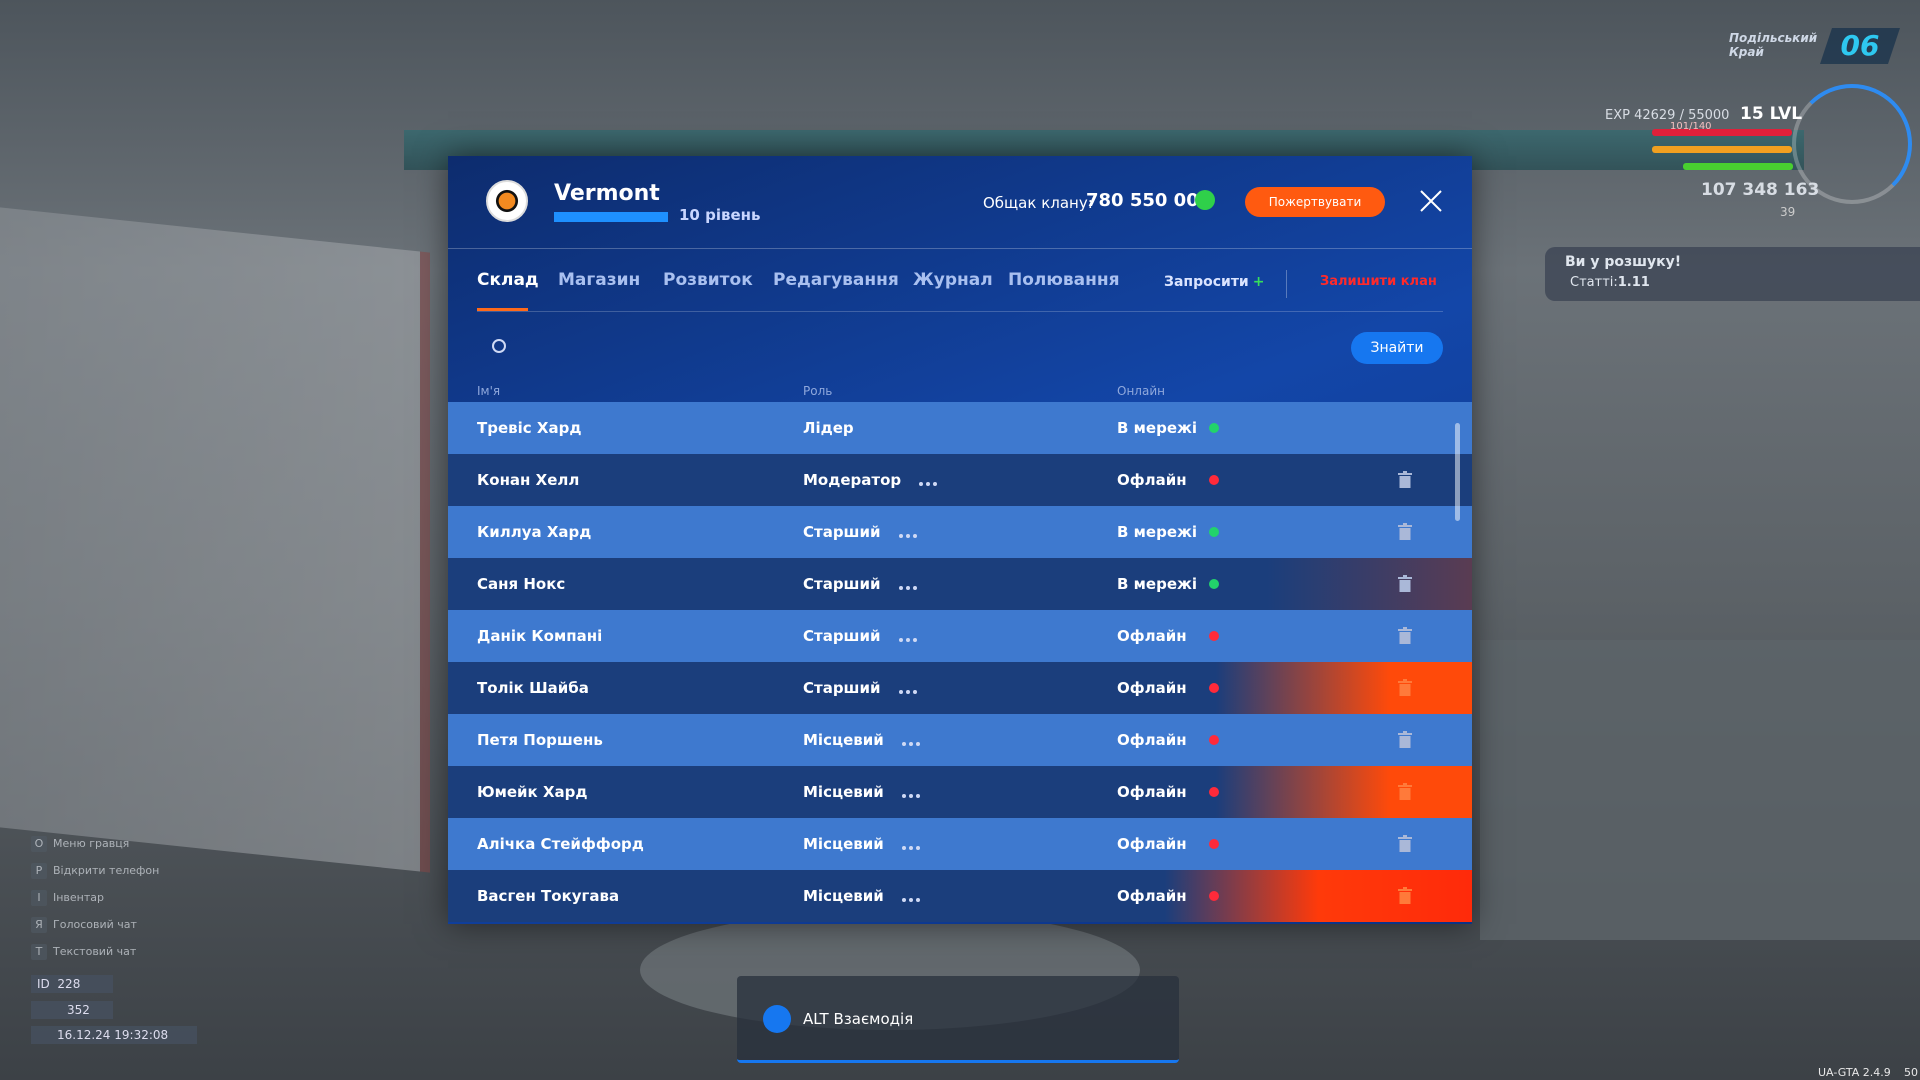 The width and height of the screenshot is (1920, 1080). I want to click on hint-label: Голосовий чат, so click(95, 924).